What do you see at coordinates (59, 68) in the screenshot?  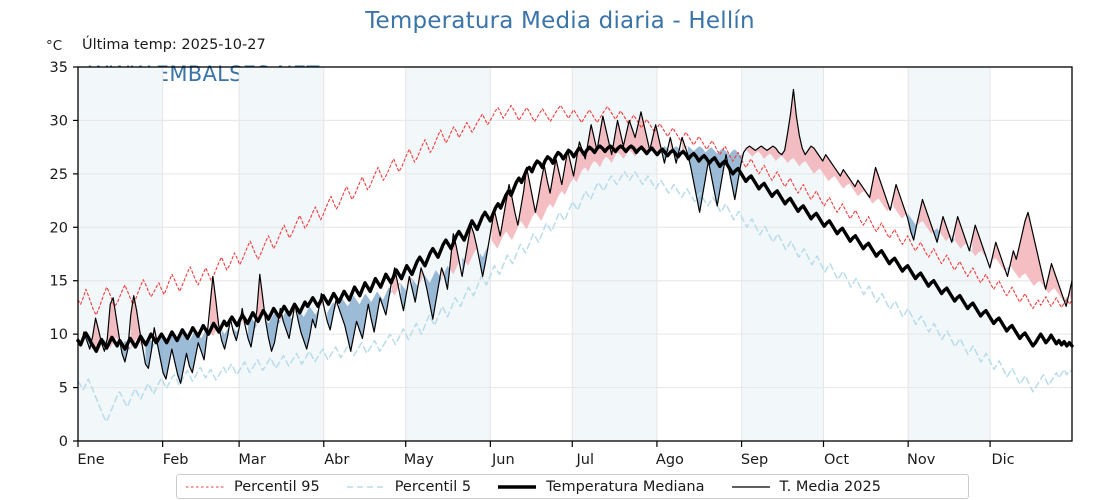 I see `y-tick-label: 35` at bounding box center [59, 68].